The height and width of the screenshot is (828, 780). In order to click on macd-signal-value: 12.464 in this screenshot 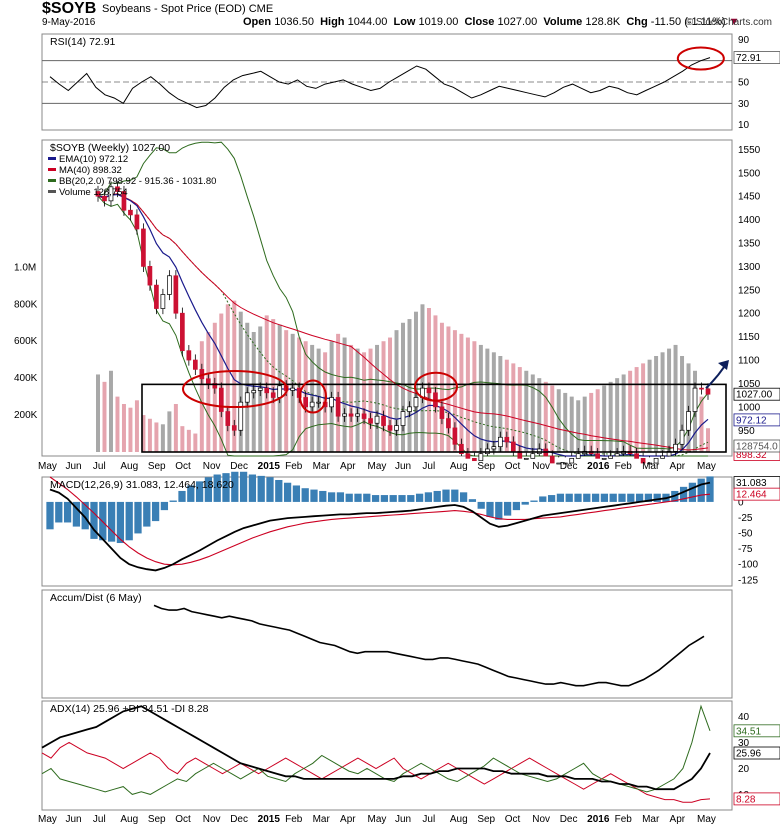, I will do `click(751, 495)`.